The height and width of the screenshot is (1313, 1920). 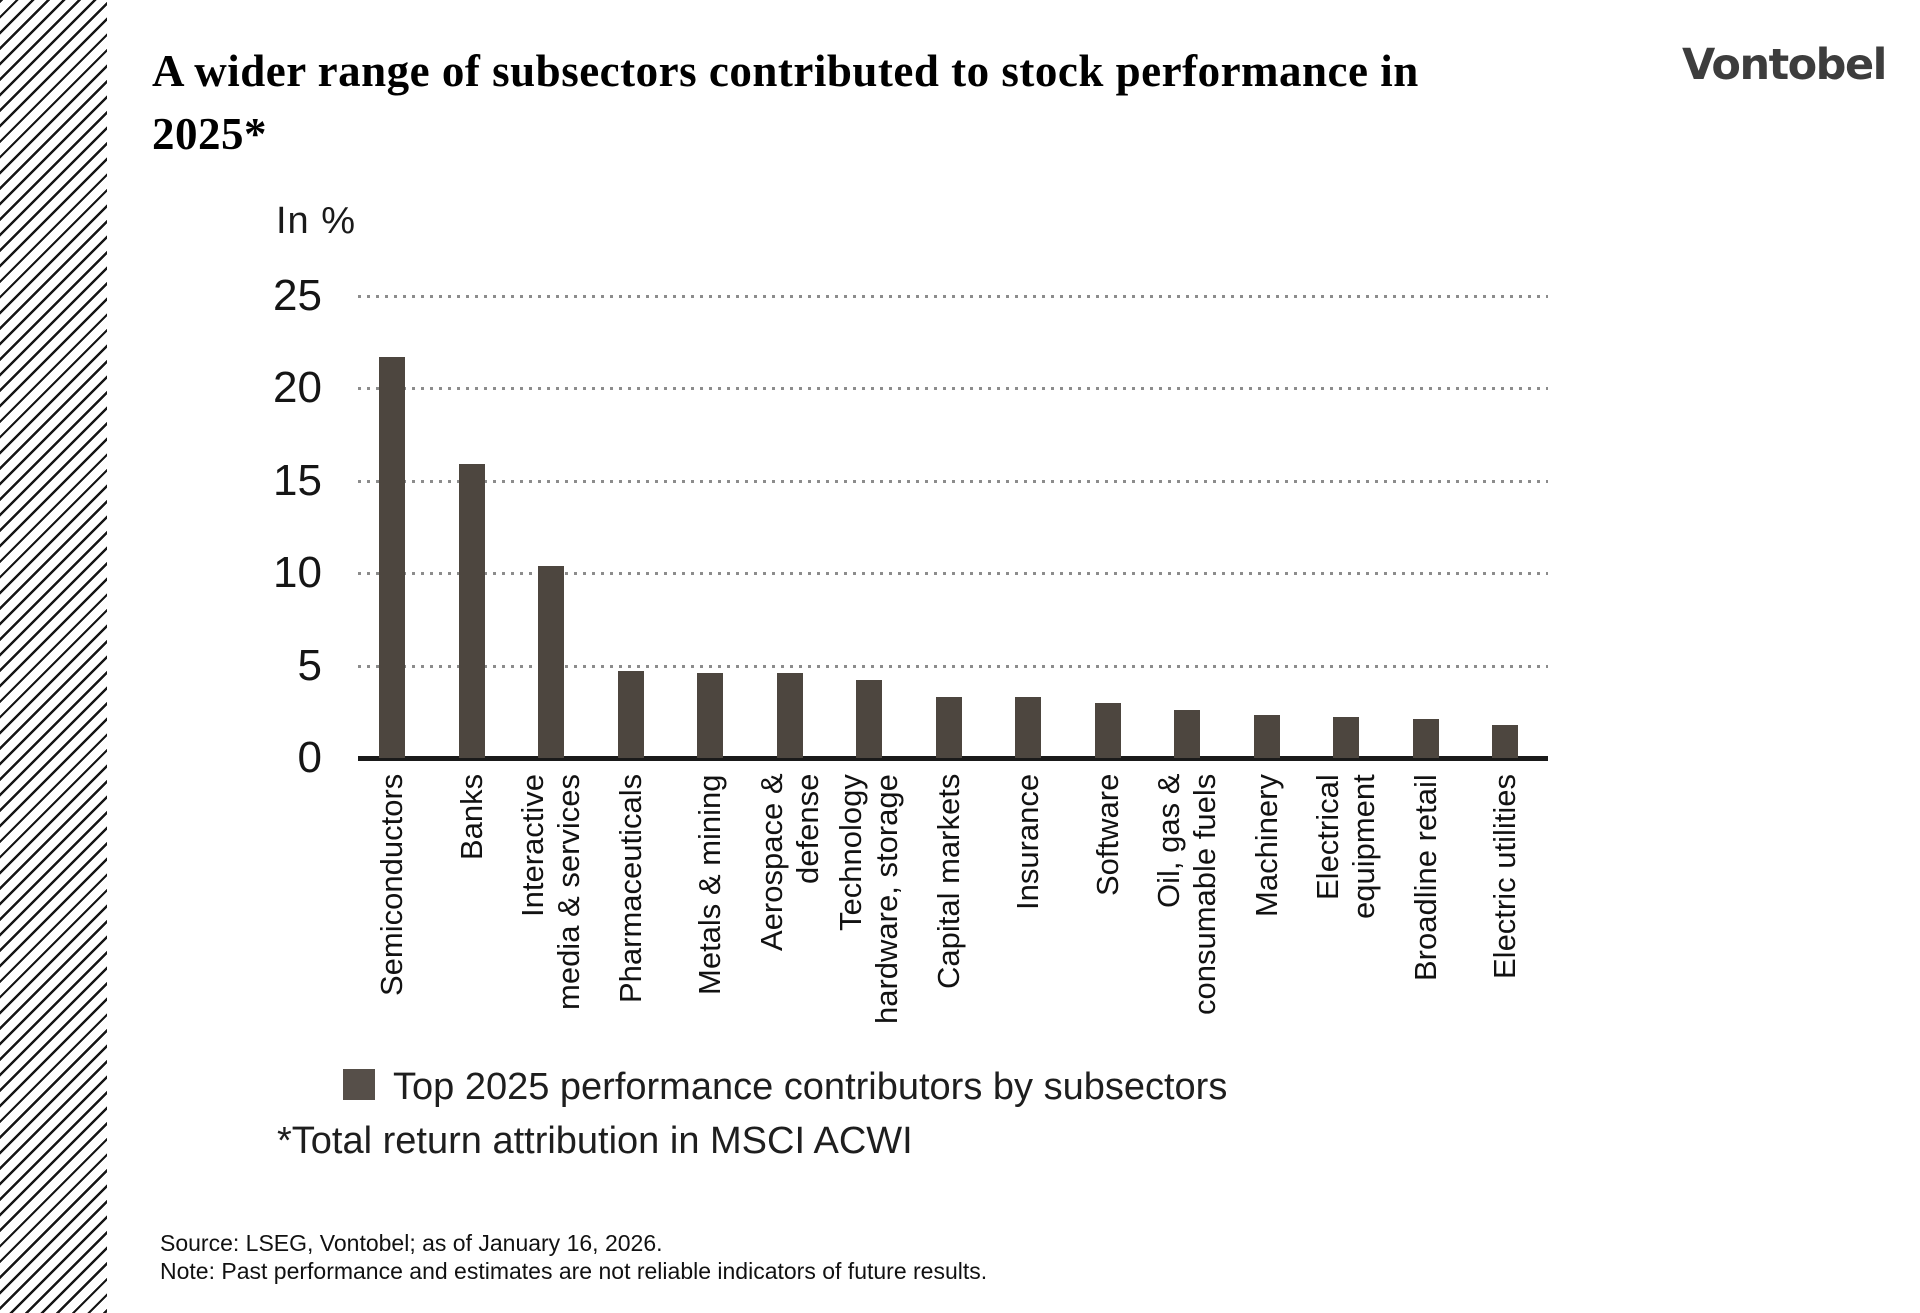 What do you see at coordinates (595, 1141) in the screenshot?
I see `chart-footnote: *Total return attribution in MSCI ACWI` at bounding box center [595, 1141].